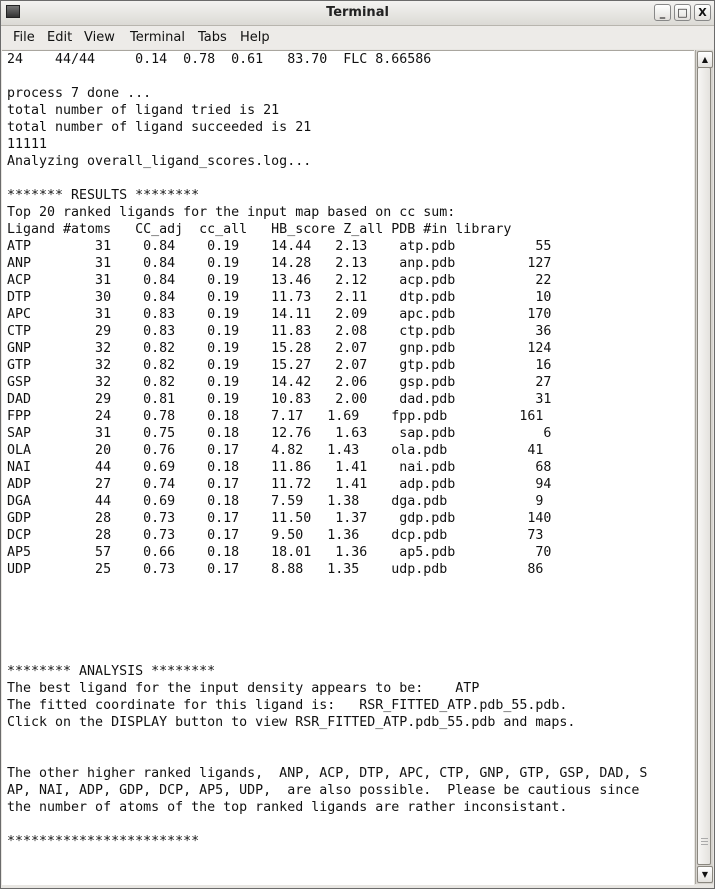 Image resolution: width=715 pixels, height=889 pixels. I want to click on terminal-line: ************************, so click(103, 841).